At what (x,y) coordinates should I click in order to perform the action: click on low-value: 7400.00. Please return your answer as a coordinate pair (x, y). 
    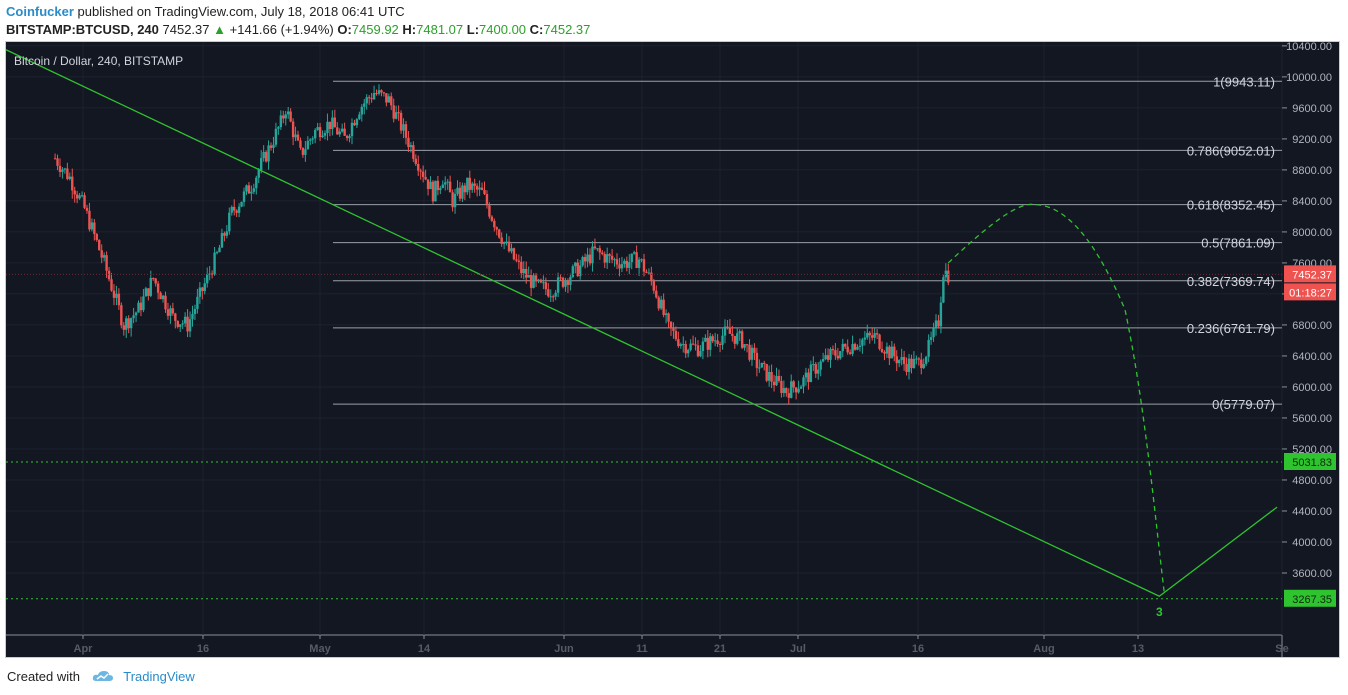
    Looking at the image, I should click on (503, 29).